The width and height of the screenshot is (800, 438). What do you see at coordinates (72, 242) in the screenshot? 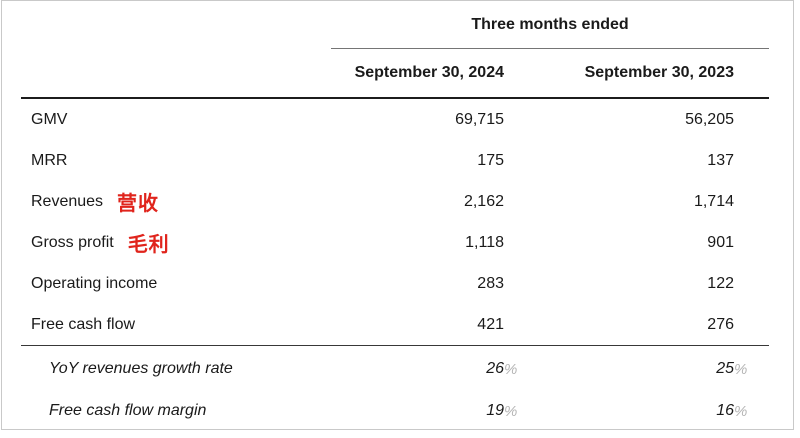
I see `row-label-text: Gross profit` at bounding box center [72, 242].